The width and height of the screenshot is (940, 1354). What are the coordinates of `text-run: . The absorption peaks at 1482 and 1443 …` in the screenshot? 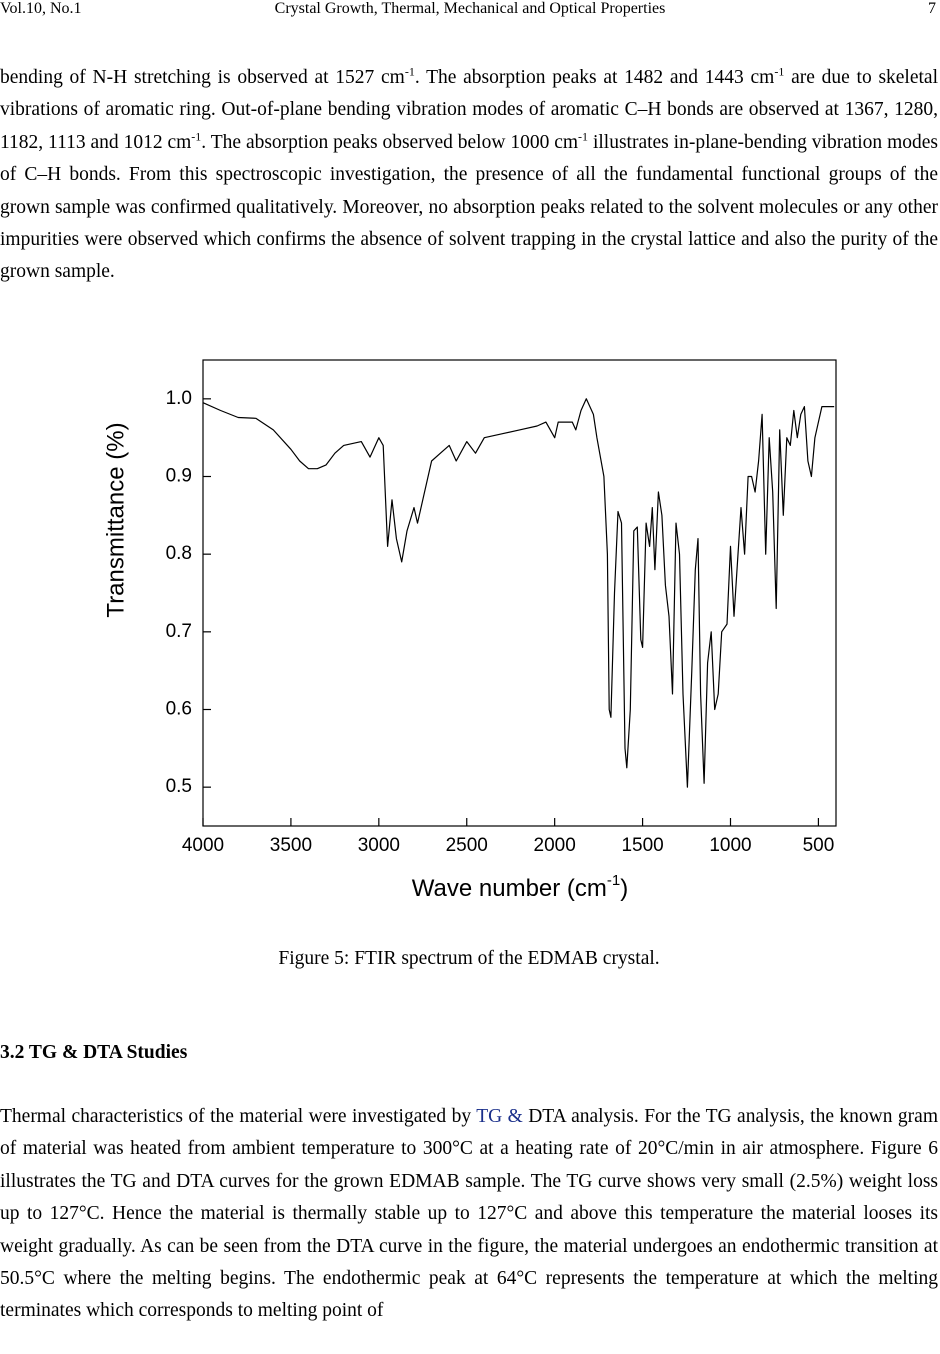 It's located at (594, 77).